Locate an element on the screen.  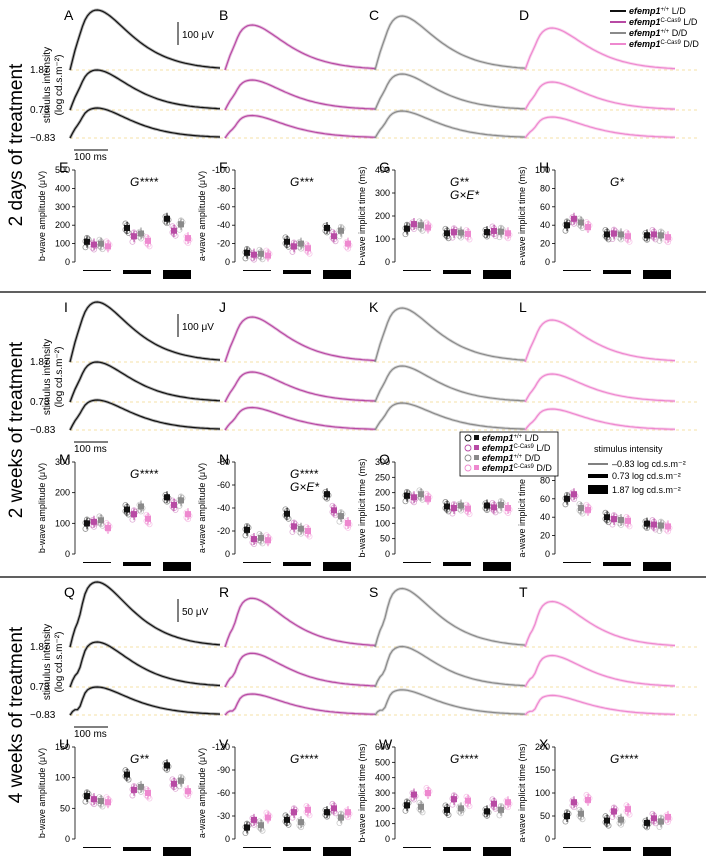
panel-letter-V: V is located at coordinates (224, 744).